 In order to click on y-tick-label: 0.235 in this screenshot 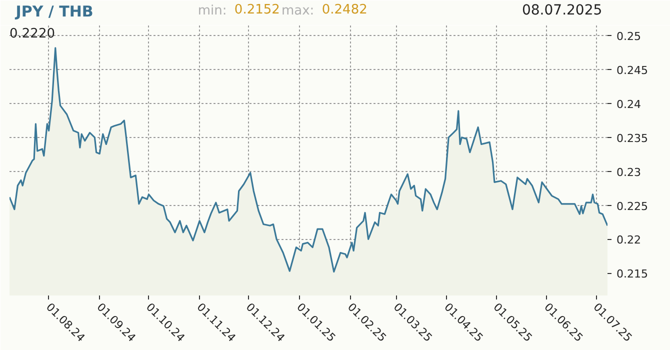, I will do `click(632, 138)`.